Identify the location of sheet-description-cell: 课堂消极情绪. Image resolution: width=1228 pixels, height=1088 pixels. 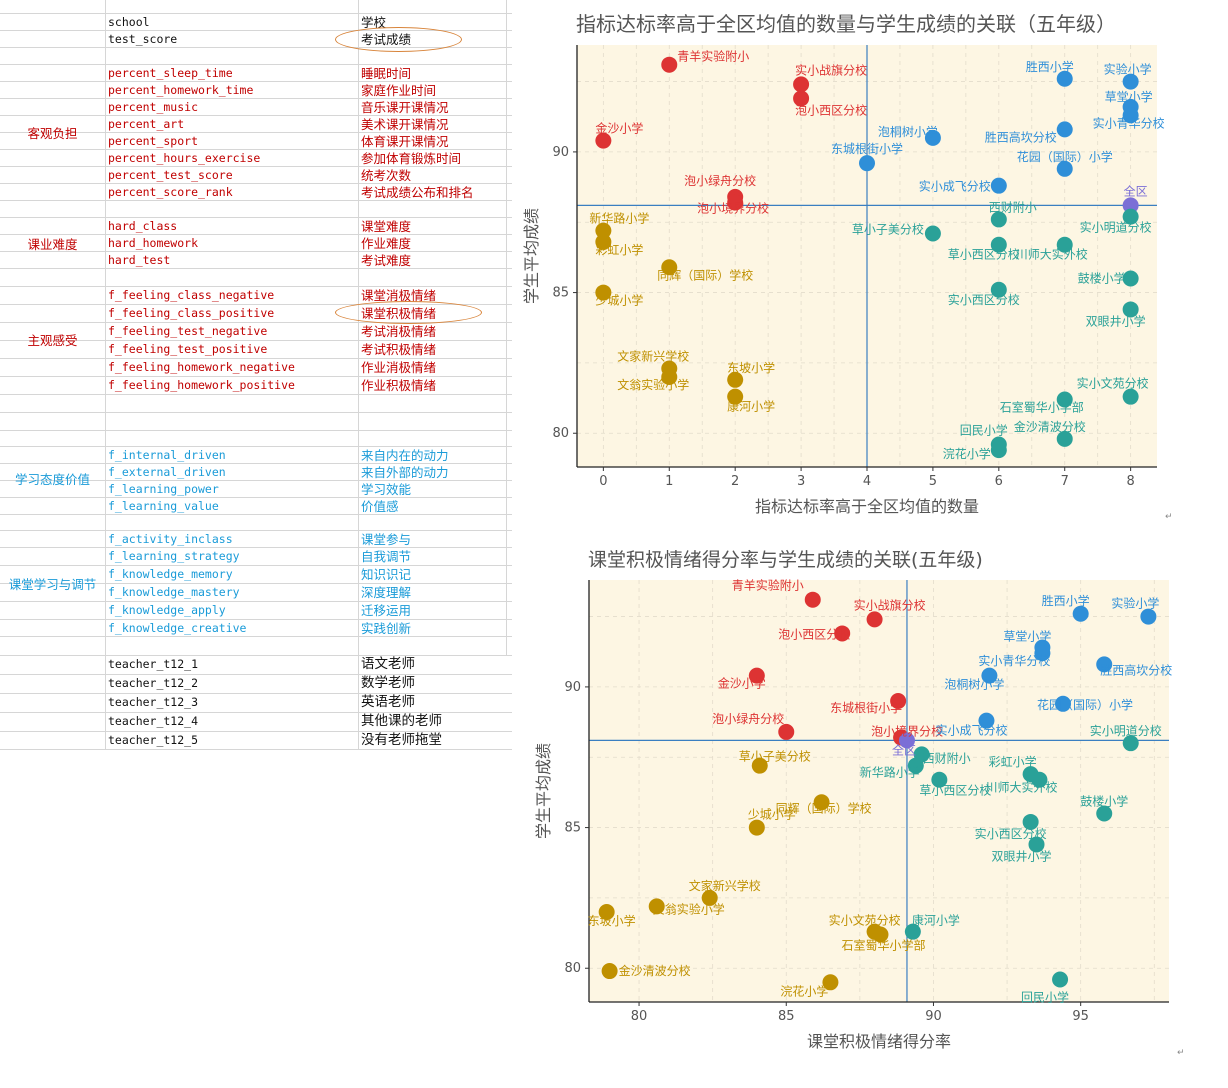
(399, 295).